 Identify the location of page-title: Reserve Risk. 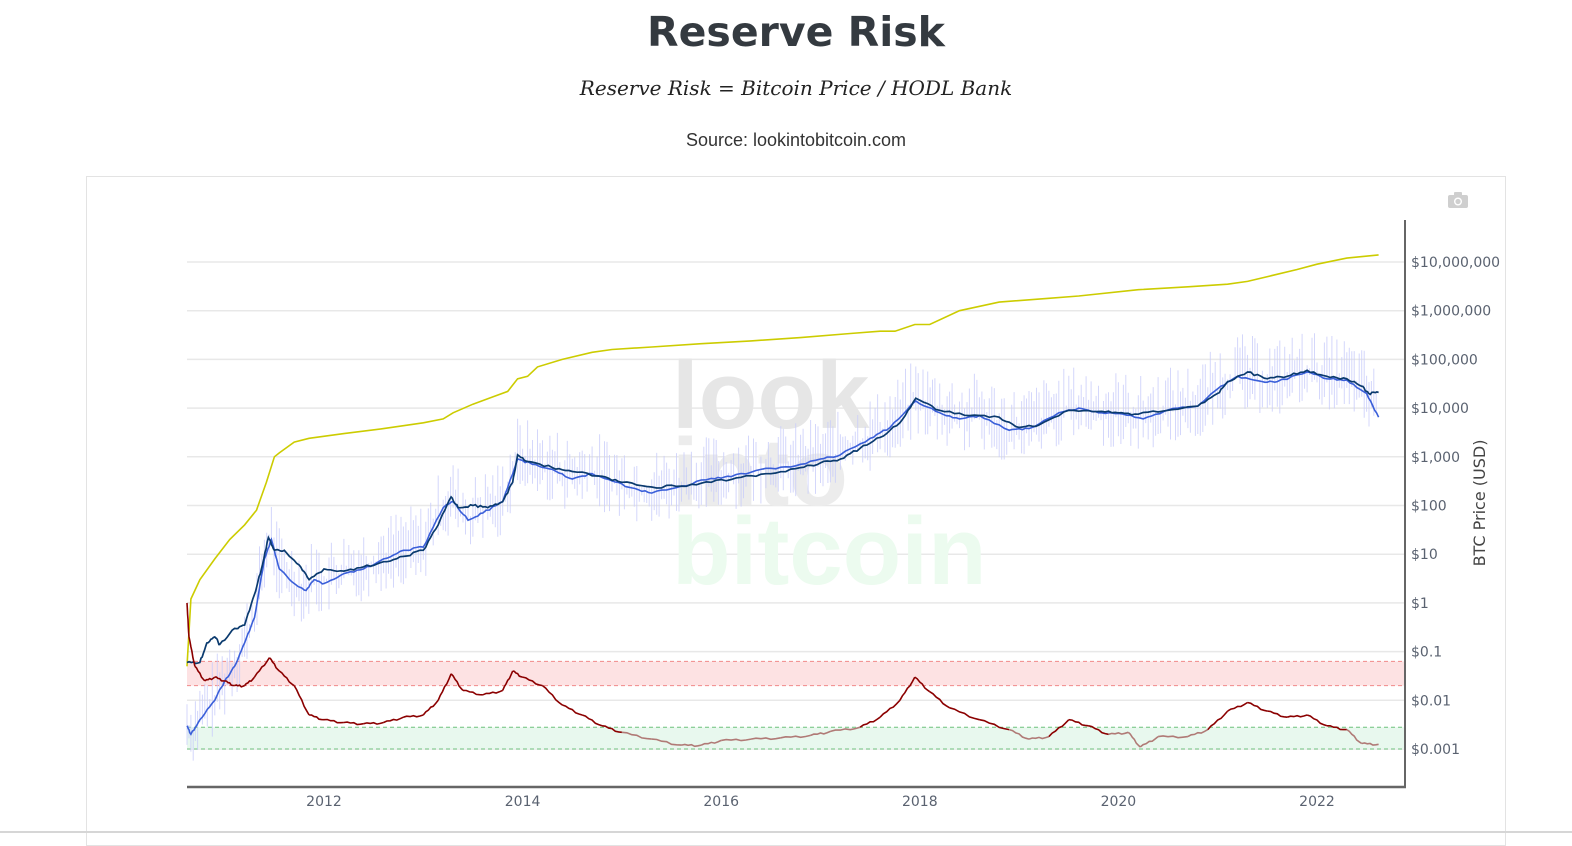
(796, 32).